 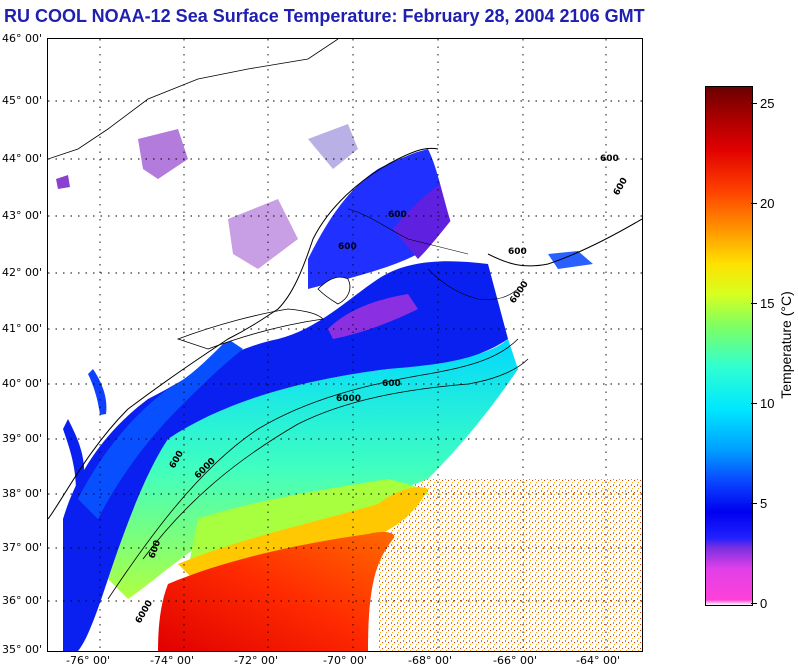 What do you see at coordinates (767, 303) in the screenshot?
I see `colorbar-label: 15` at bounding box center [767, 303].